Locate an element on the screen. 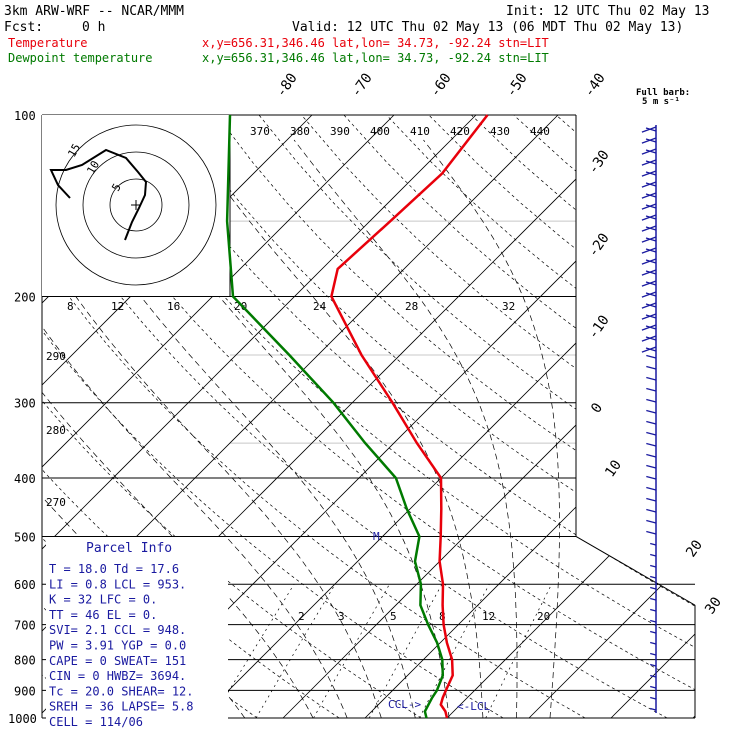 The width and height of the screenshot is (740, 740). wet-bulb-label: 16 is located at coordinates (173, 306).